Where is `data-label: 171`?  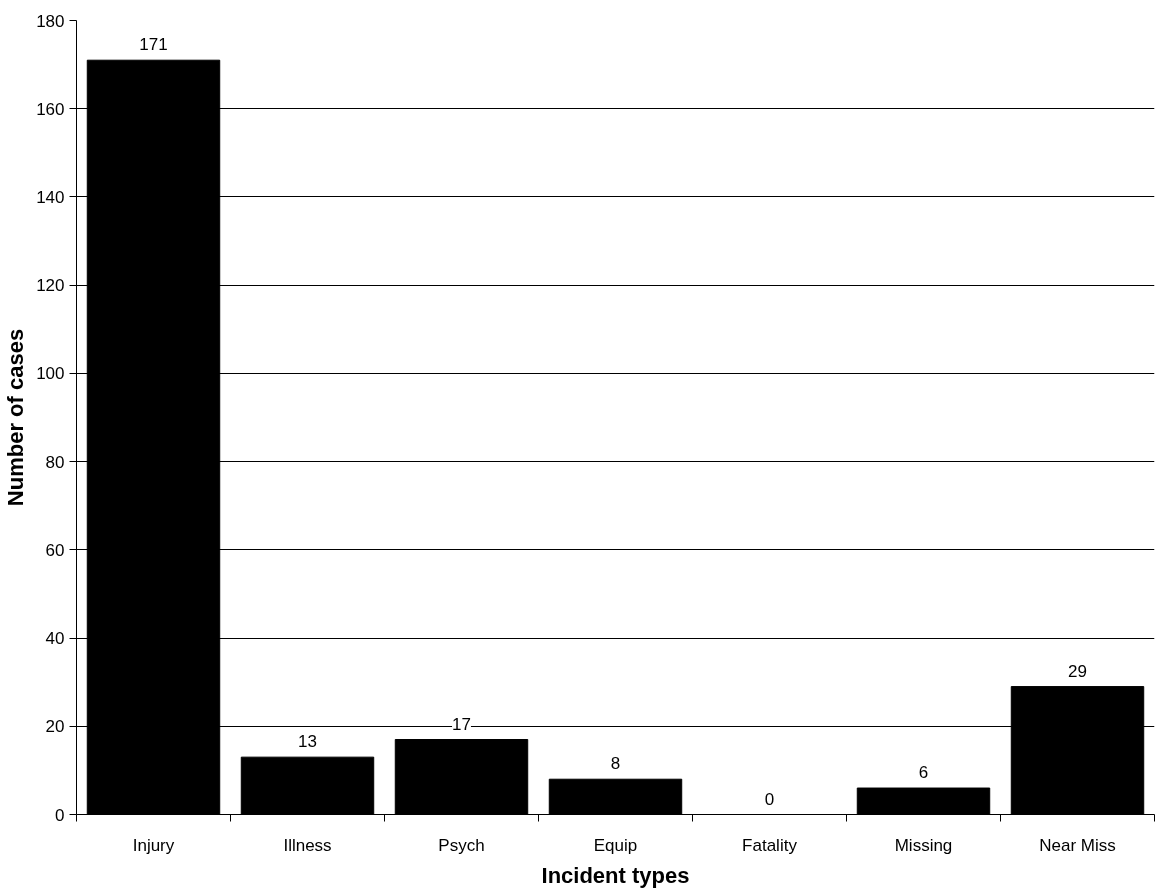
data-label: 171 is located at coordinates (153, 45).